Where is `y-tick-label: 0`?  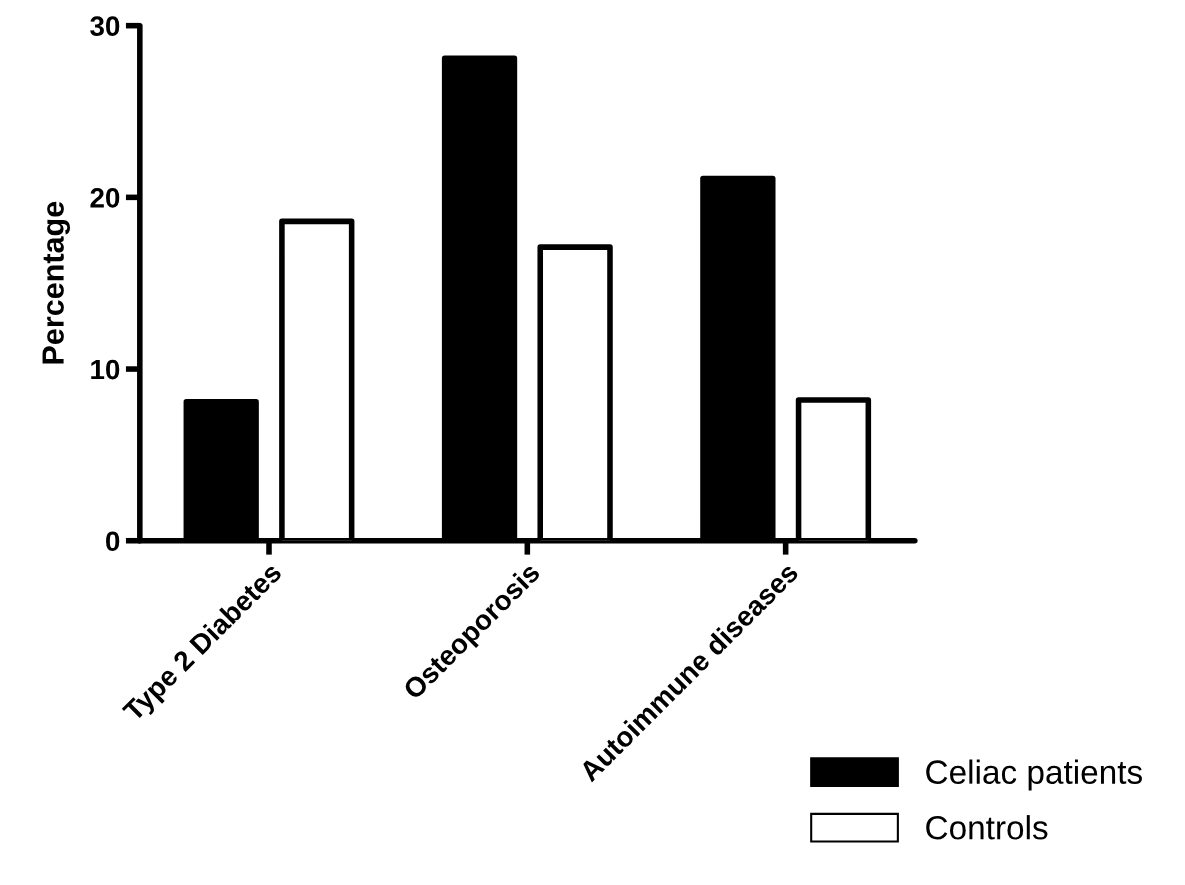
y-tick-label: 0 is located at coordinates (113, 541).